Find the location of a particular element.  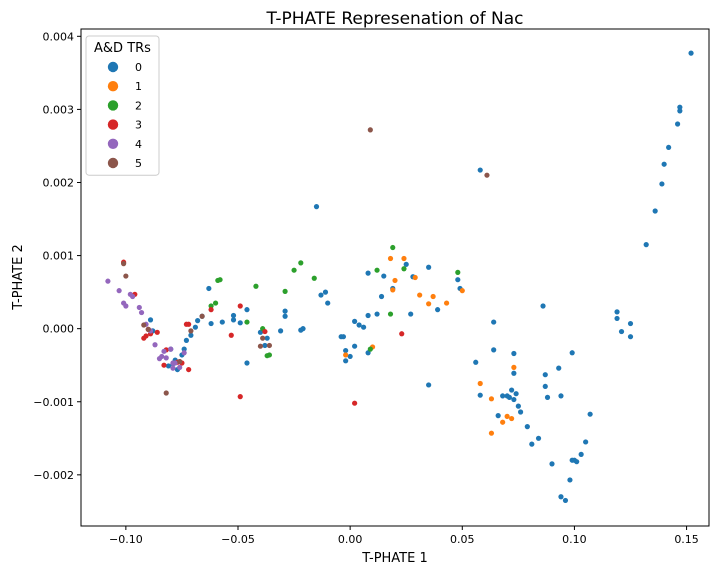

y-tick-label: 0.001 is located at coordinates (59, 256).